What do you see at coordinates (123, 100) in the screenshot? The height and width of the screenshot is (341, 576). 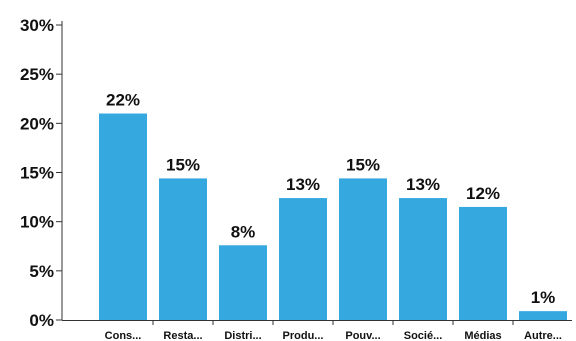 I see `data-label: 22%` at bounding box center [123, 100].